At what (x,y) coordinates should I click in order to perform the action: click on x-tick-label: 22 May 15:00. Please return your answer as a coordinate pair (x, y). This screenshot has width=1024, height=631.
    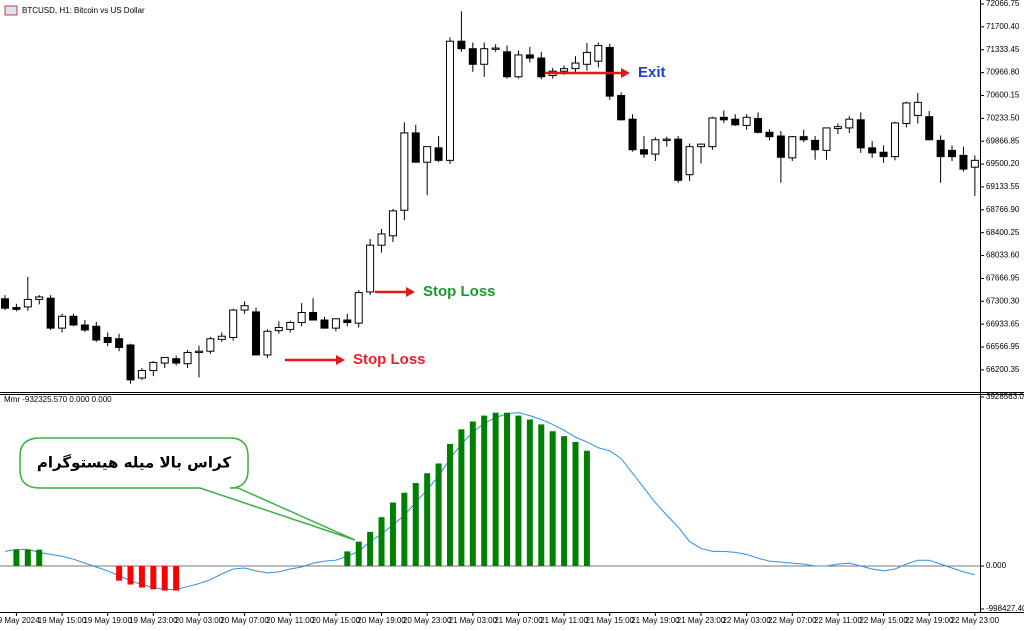
    Looking at the image, I should click on (883, 620).